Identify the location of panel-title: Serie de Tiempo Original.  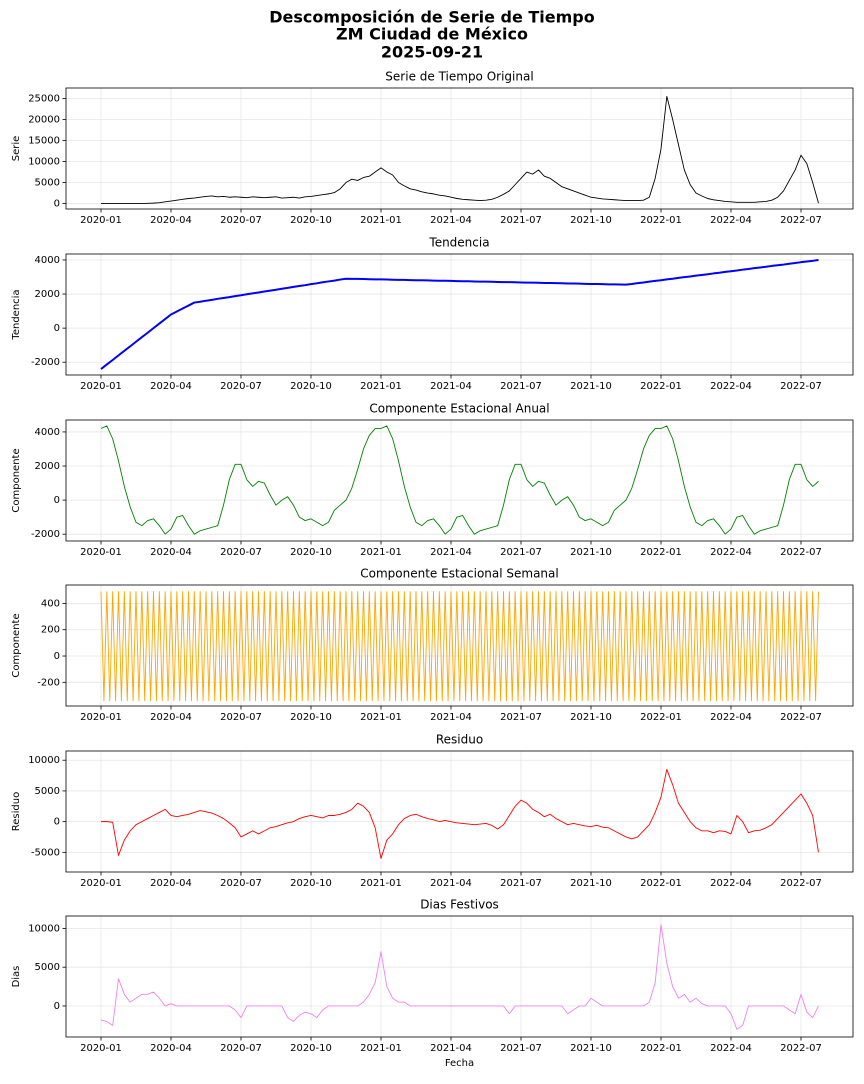
(459, 77).